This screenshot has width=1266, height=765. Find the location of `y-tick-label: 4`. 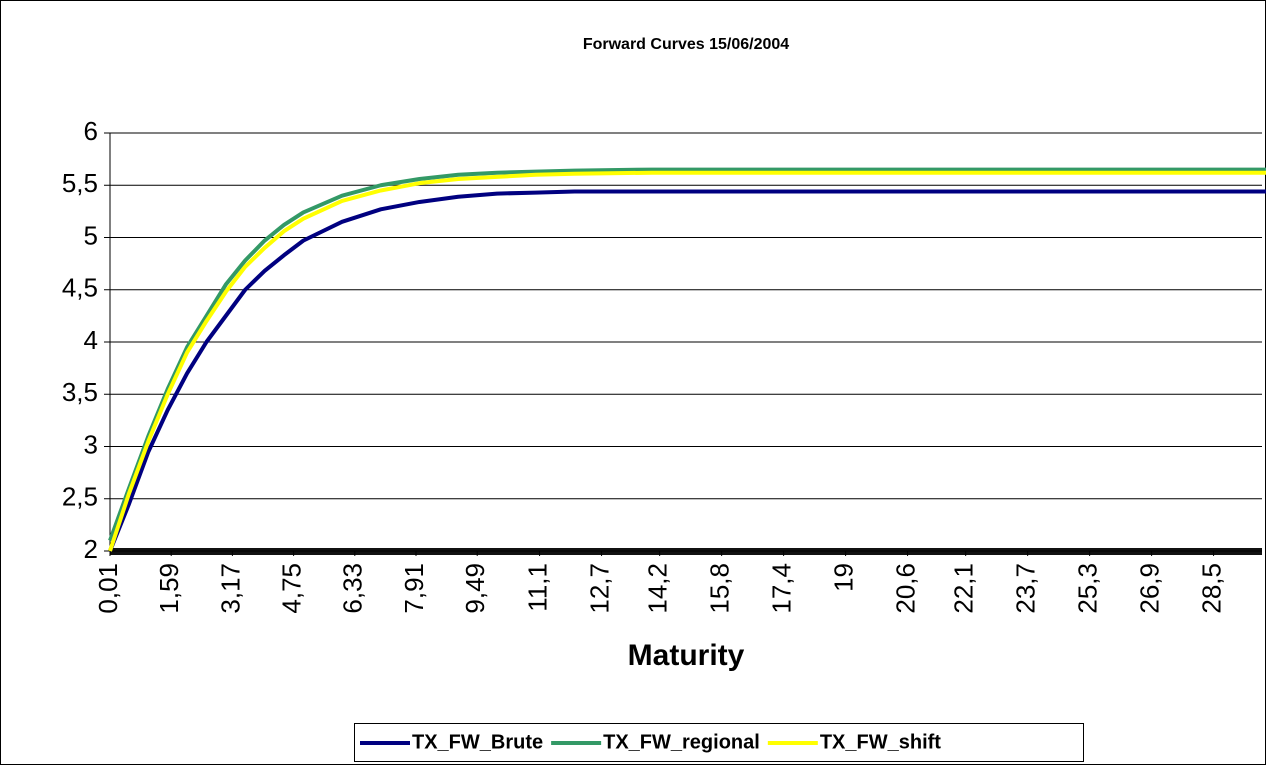

y-tick-label: 4 is located at coordinates (91, 340).